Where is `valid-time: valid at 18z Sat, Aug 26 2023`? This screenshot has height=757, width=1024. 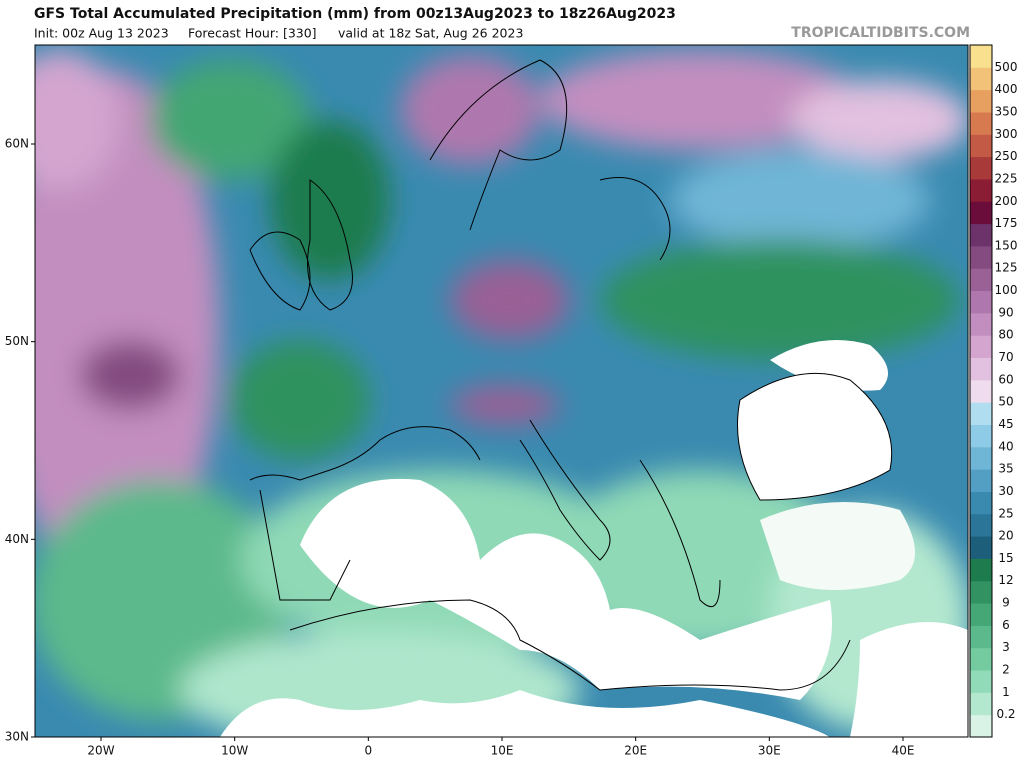 valid-time: valid at 18z Sat, Aug 26 2023 is located at coordinates (430, 33).